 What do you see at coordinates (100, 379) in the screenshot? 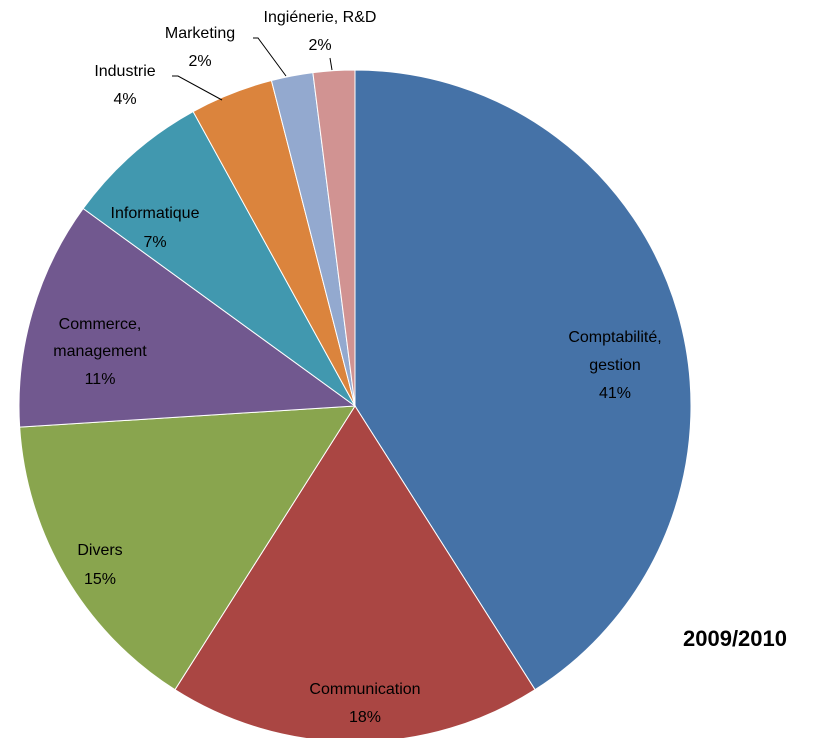
I see `slice-value: 11%` at bounding box center [100, 379].